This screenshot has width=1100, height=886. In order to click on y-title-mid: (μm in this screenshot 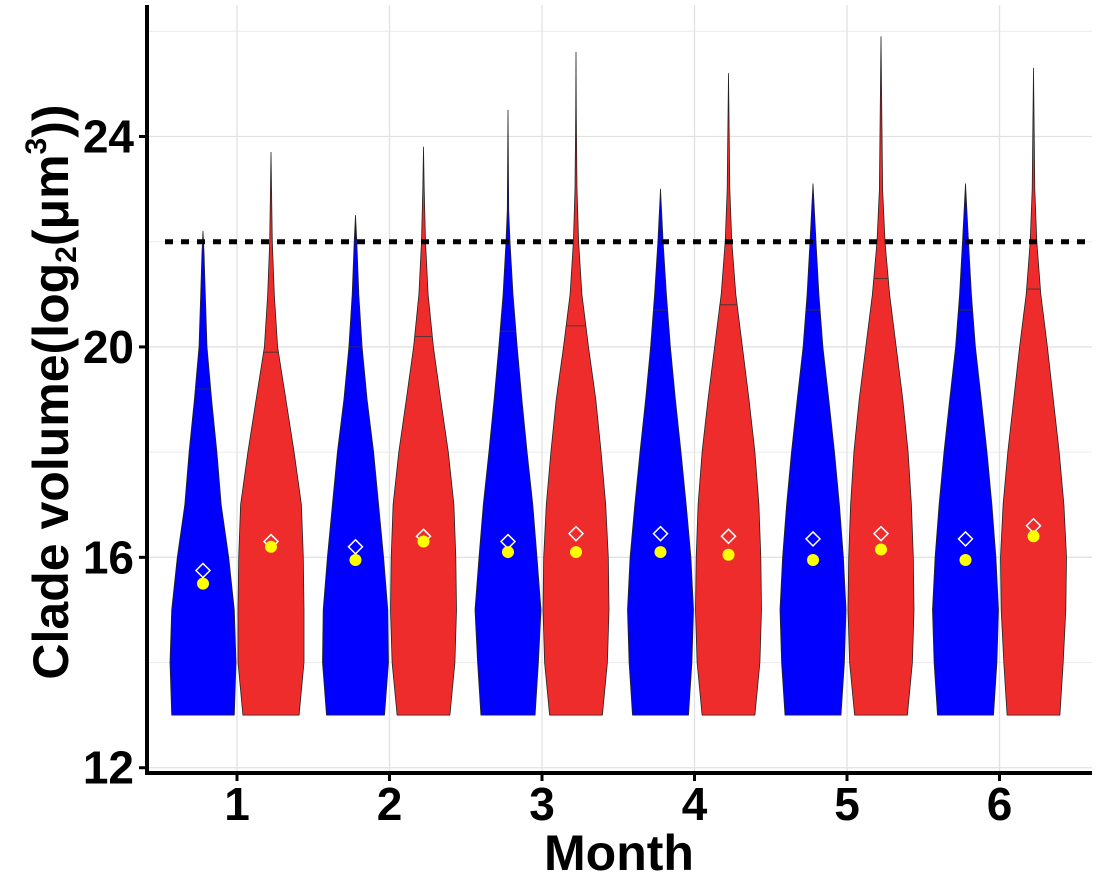, I will do `click(51, 200)`.